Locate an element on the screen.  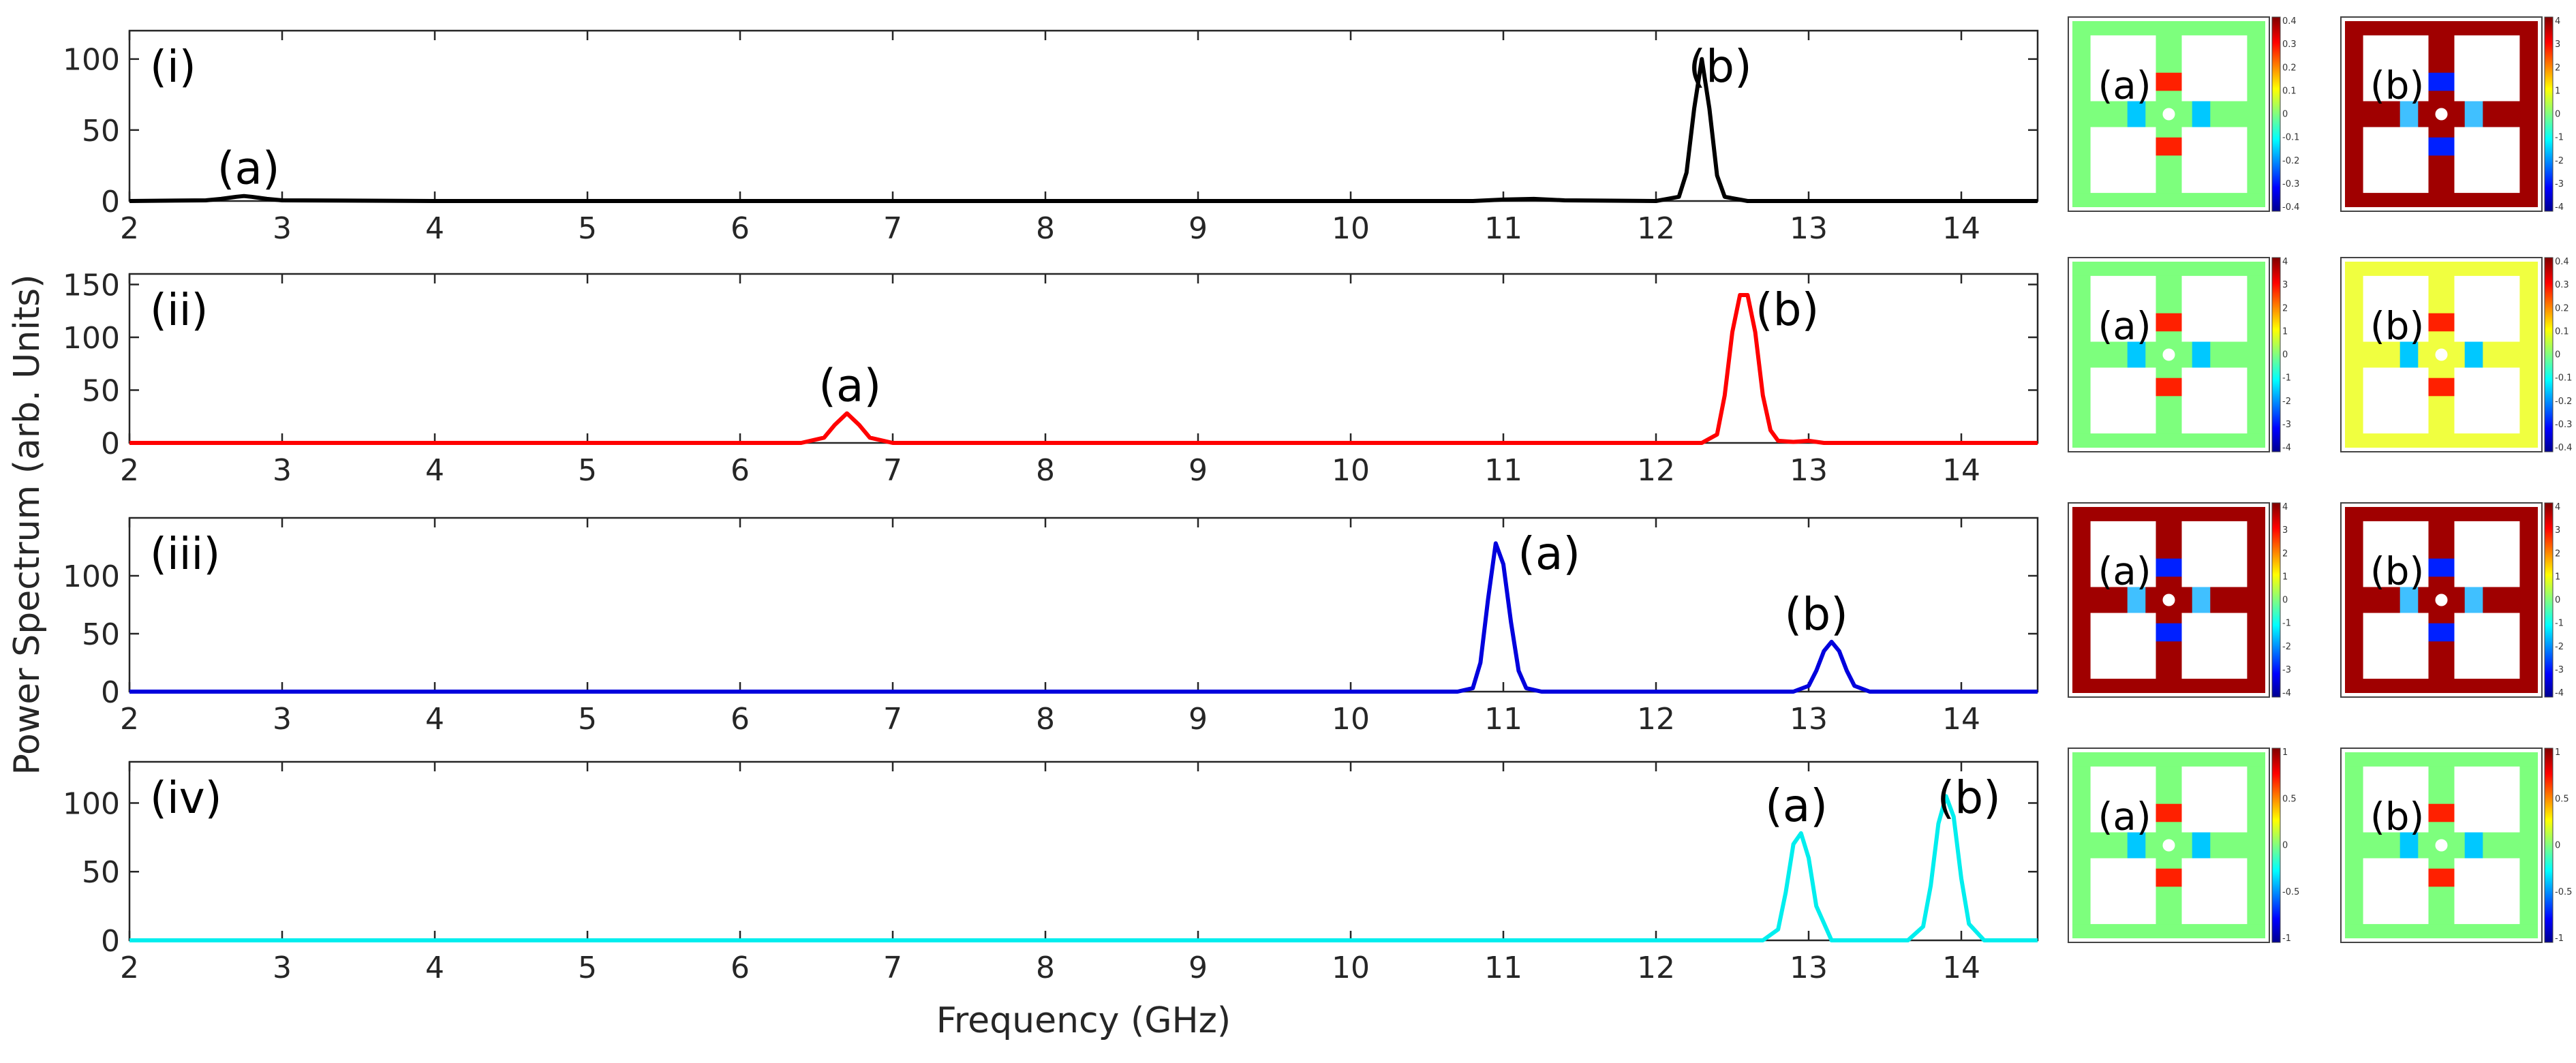
panel-label: (iii) is located at coordinates (185, 554).